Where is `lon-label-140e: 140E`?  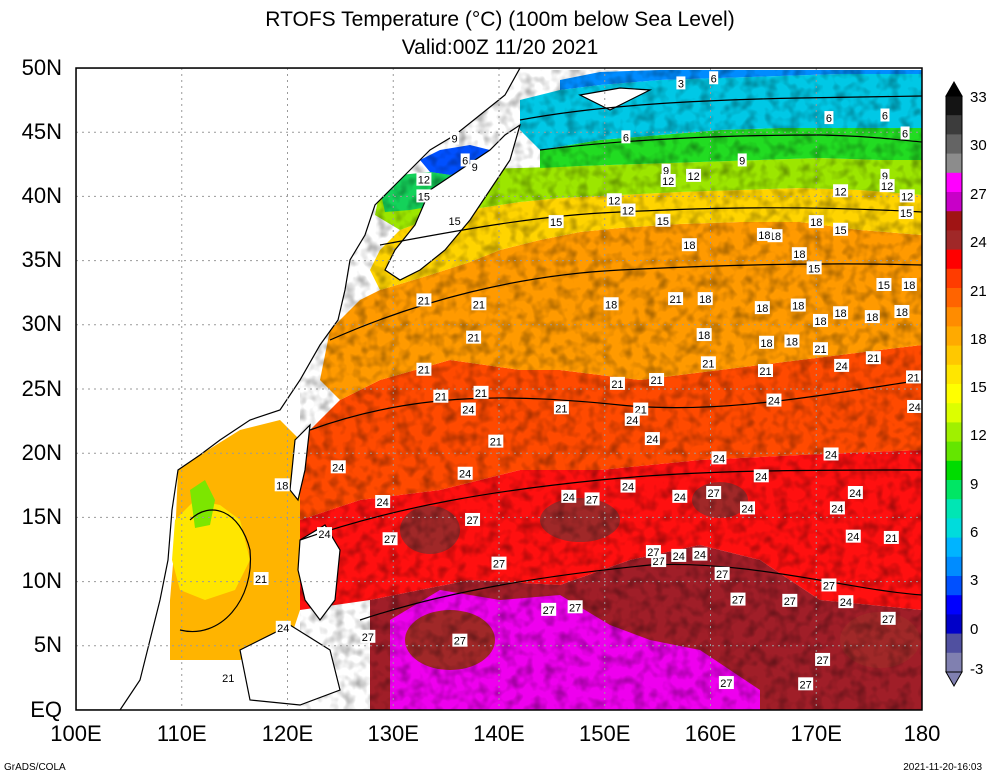 lon-label-140e: 140E is located at coordinates (499, 733).